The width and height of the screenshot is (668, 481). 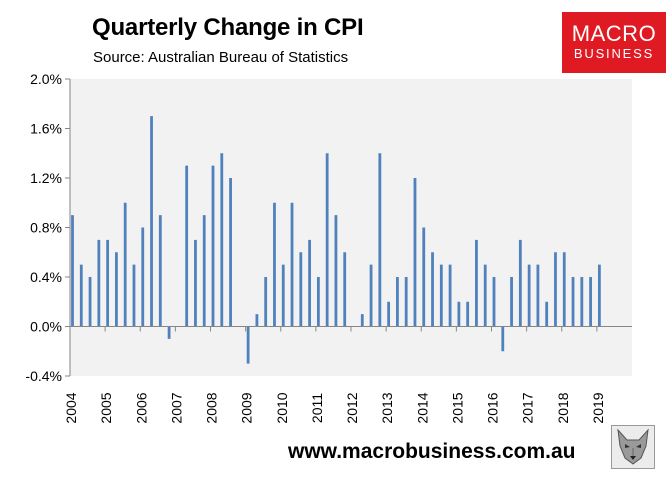 I want to click on x-tick-label: 2004, so click(x=71, y=407).